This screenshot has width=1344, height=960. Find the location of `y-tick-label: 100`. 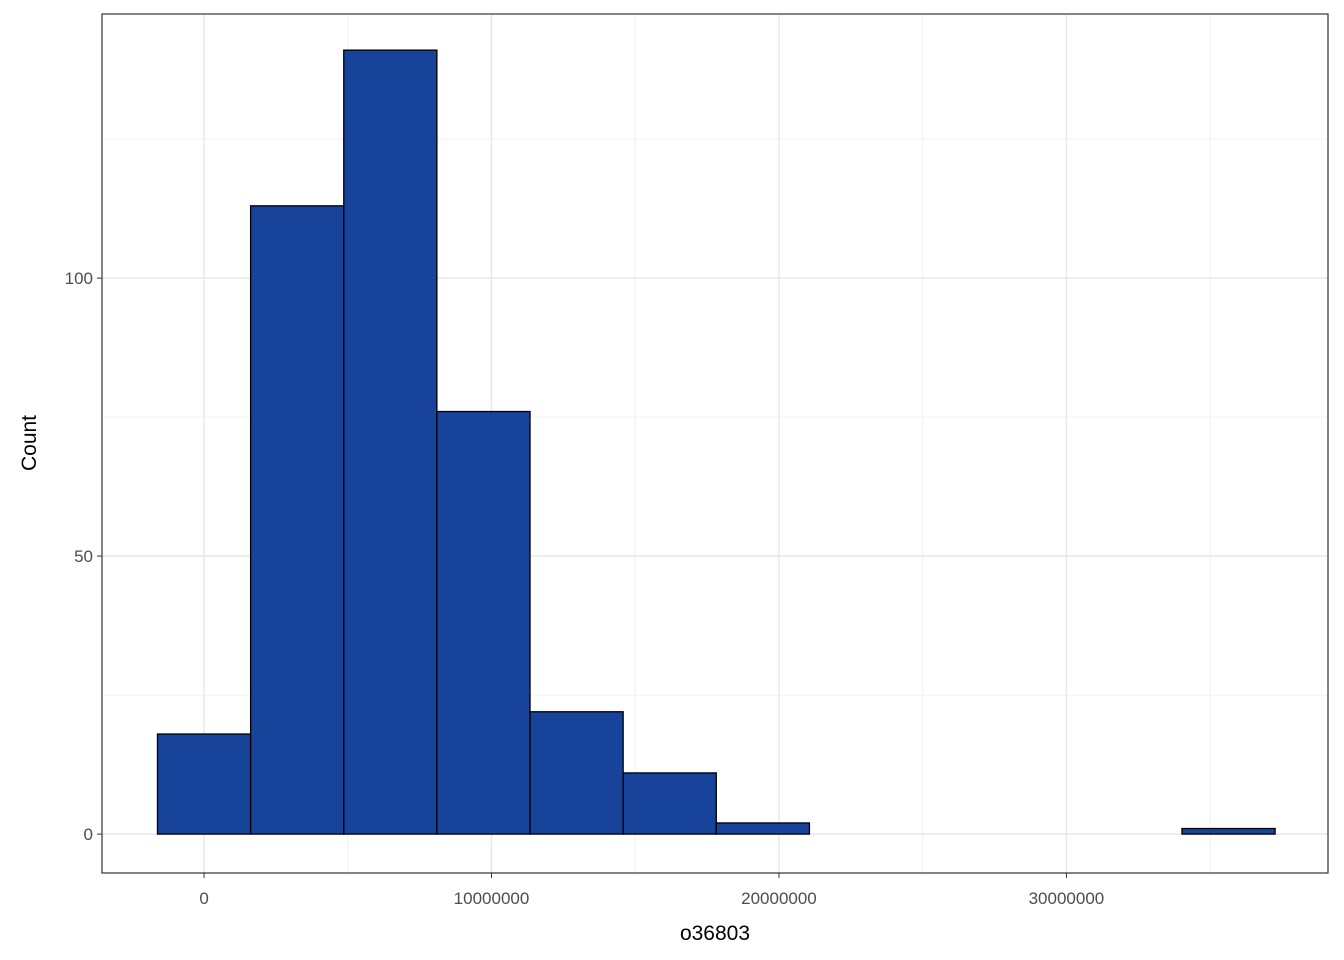

y-tick-label: 100 is located at coordinates (79, 278).